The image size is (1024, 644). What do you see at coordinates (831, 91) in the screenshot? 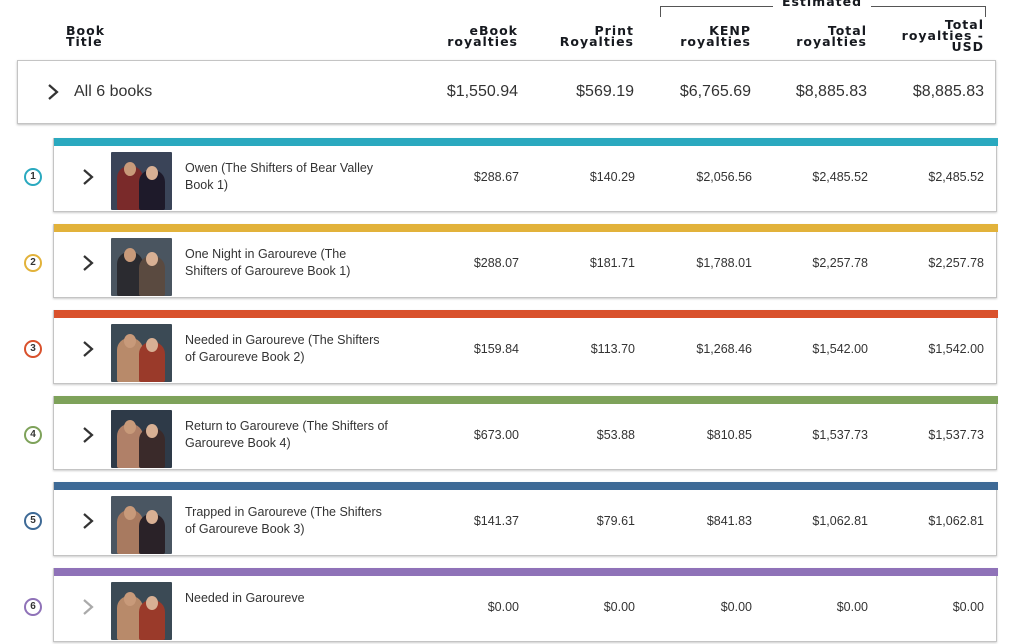
I see `summary-total: $8,885.83` at bounding box center [831, 91].